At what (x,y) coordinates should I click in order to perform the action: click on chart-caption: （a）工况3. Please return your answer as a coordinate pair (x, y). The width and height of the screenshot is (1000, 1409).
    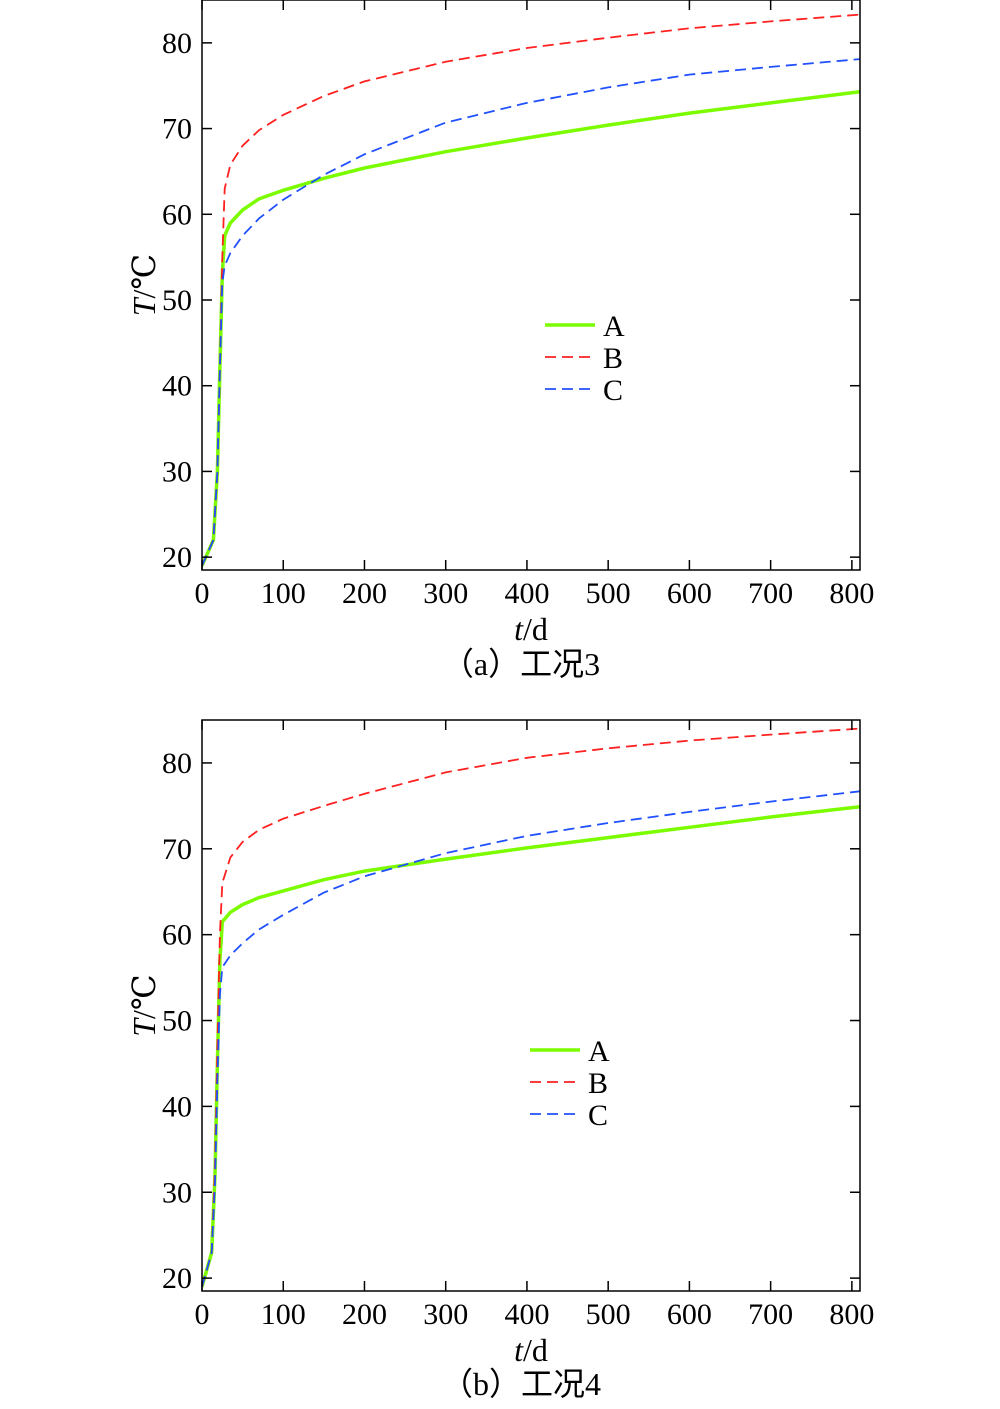
    Looking at the image, I should click on (521, 664).